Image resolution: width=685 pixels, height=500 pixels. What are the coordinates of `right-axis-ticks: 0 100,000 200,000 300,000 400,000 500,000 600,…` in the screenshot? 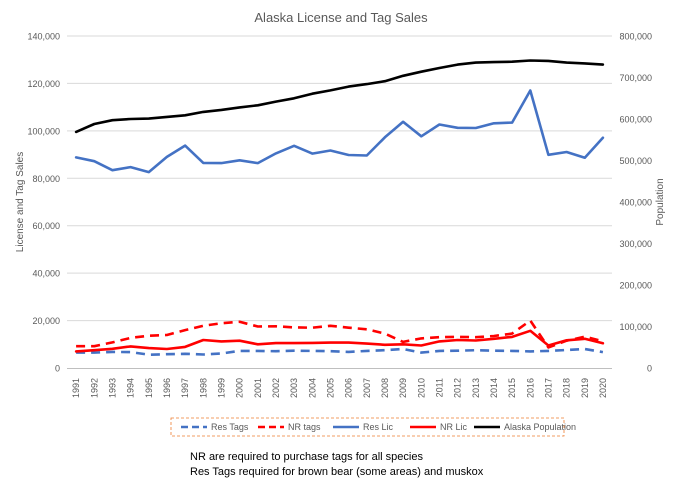 It's located at (635, 203).